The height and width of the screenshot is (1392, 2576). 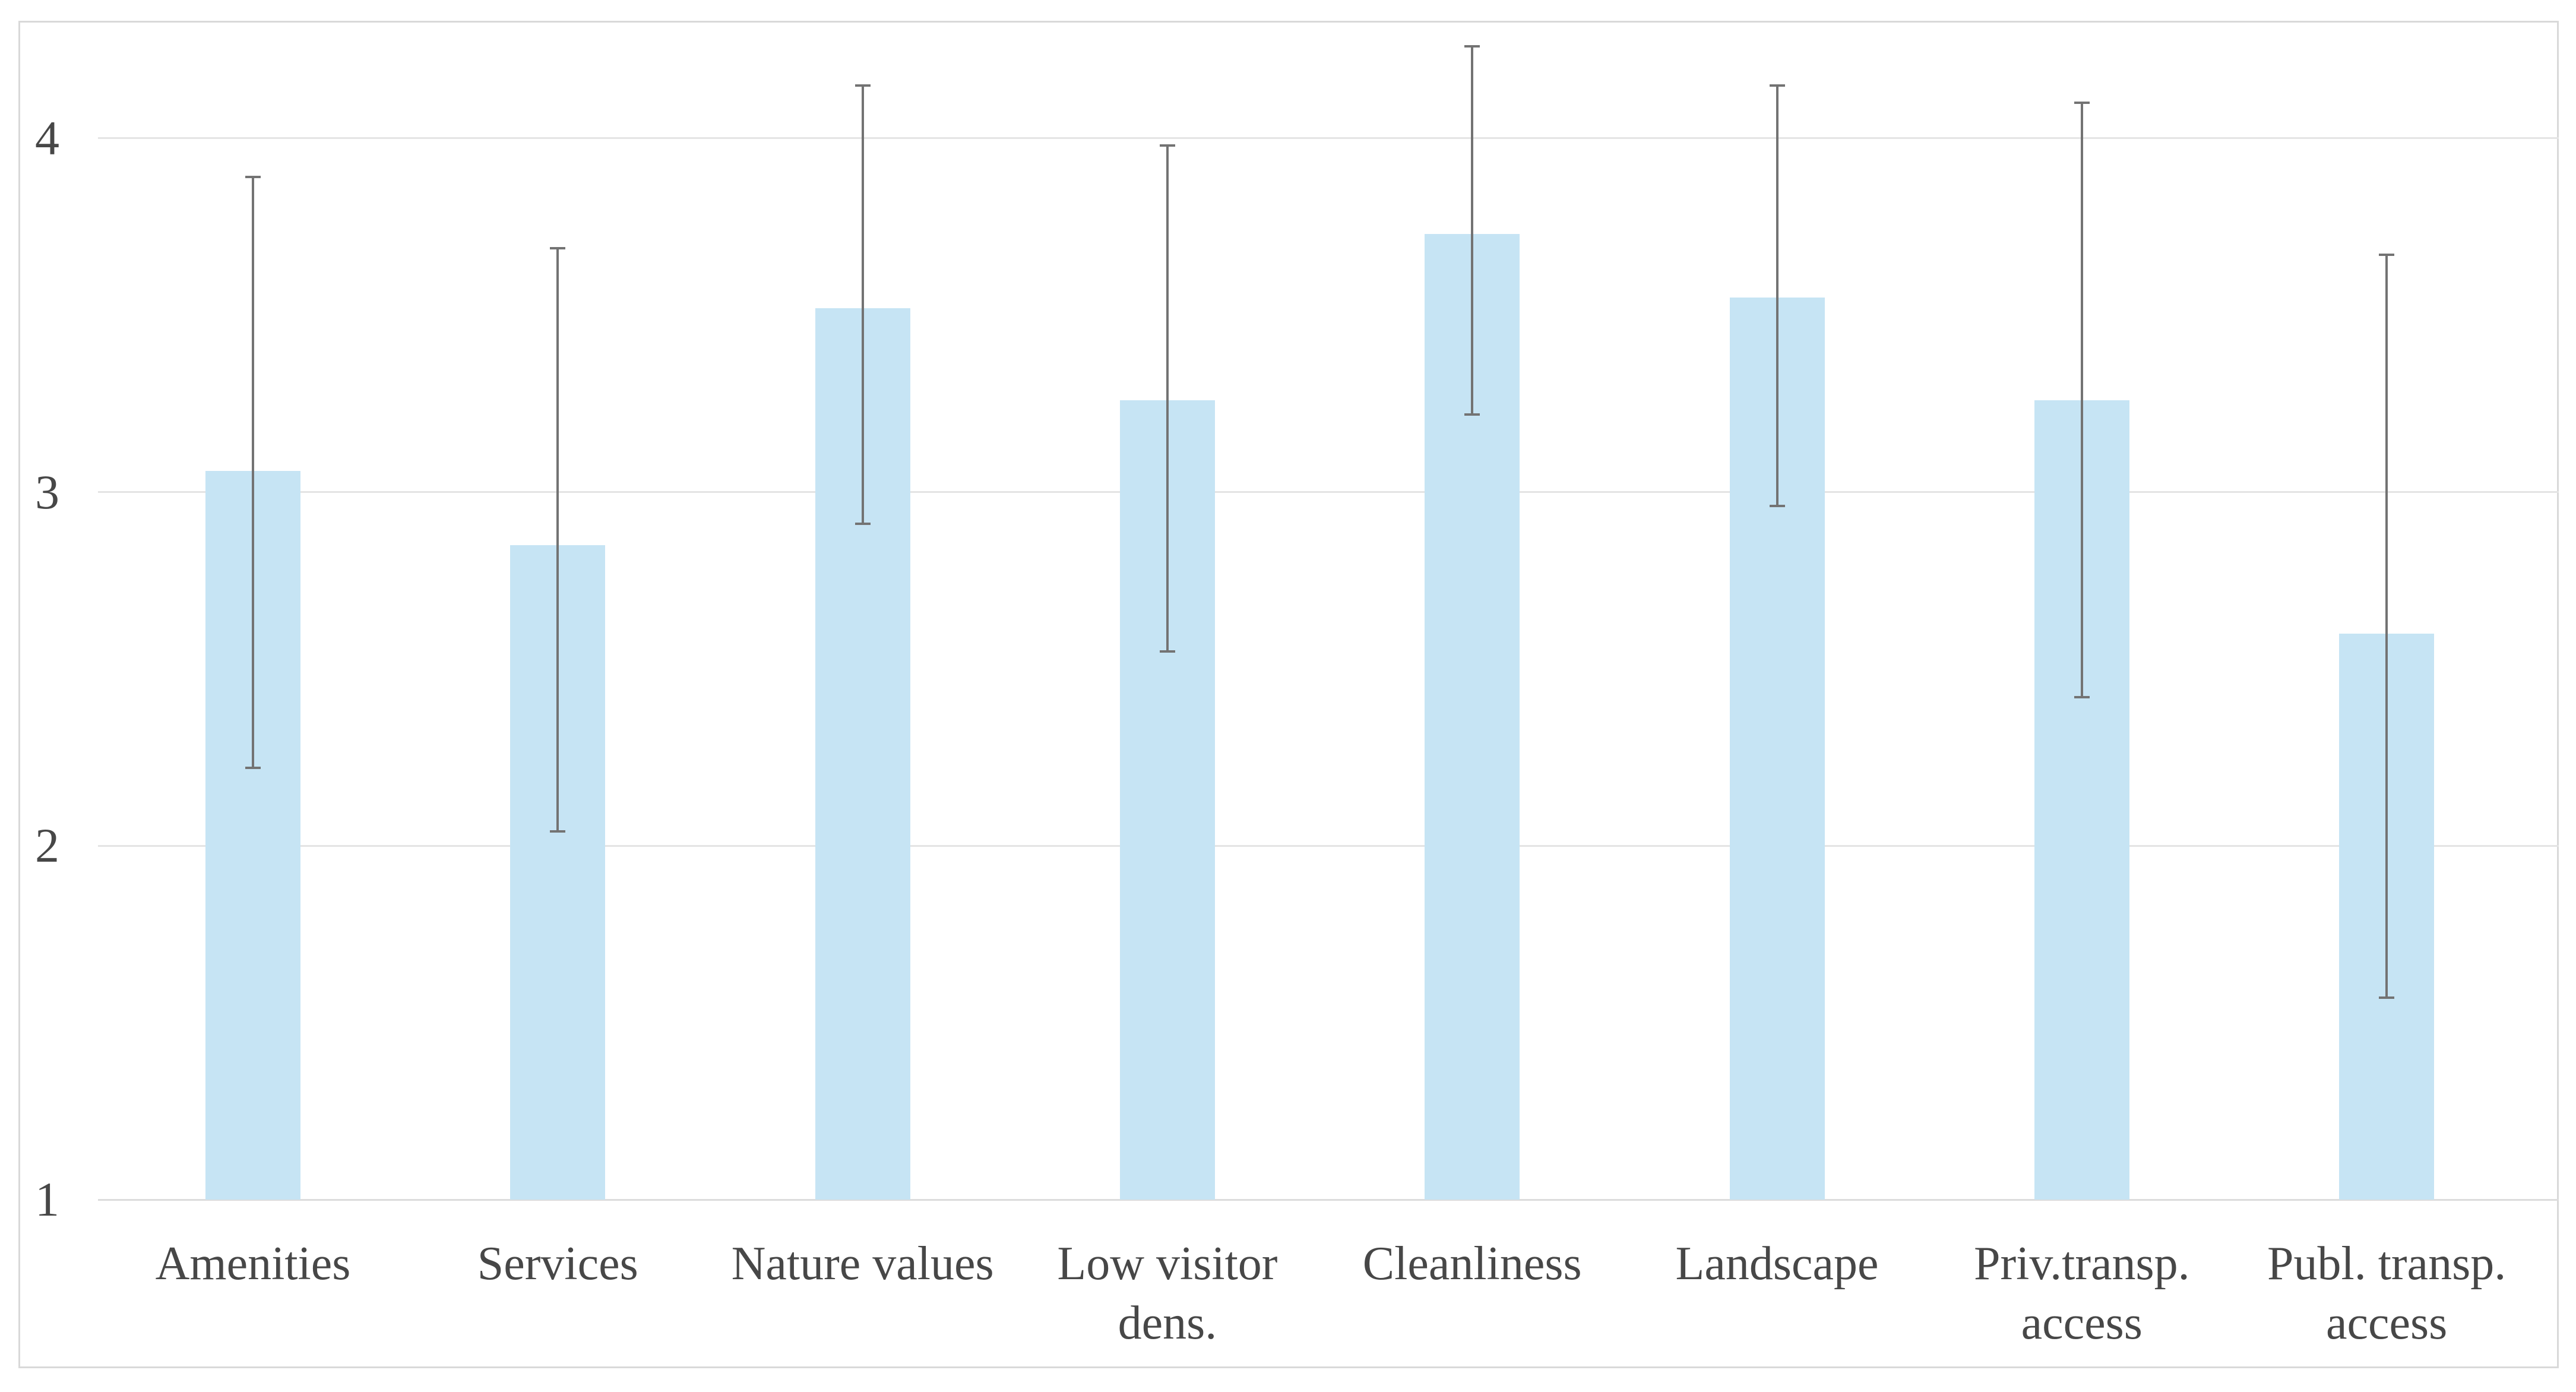 What do you see at coordinates (1167, 145) in the screenshot?
I see `error-bar-top-cap-low-visitor-dens` at bounding box center [1167, 145].